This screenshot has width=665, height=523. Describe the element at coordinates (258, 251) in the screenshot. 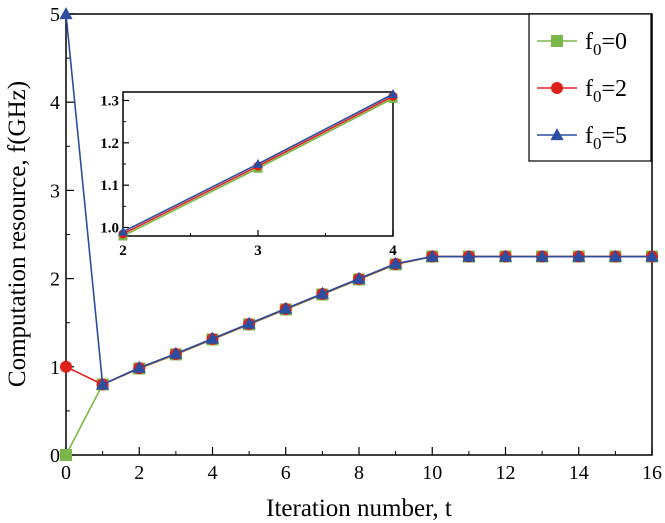

I see `inset-x-tick-label: 3` at that location.